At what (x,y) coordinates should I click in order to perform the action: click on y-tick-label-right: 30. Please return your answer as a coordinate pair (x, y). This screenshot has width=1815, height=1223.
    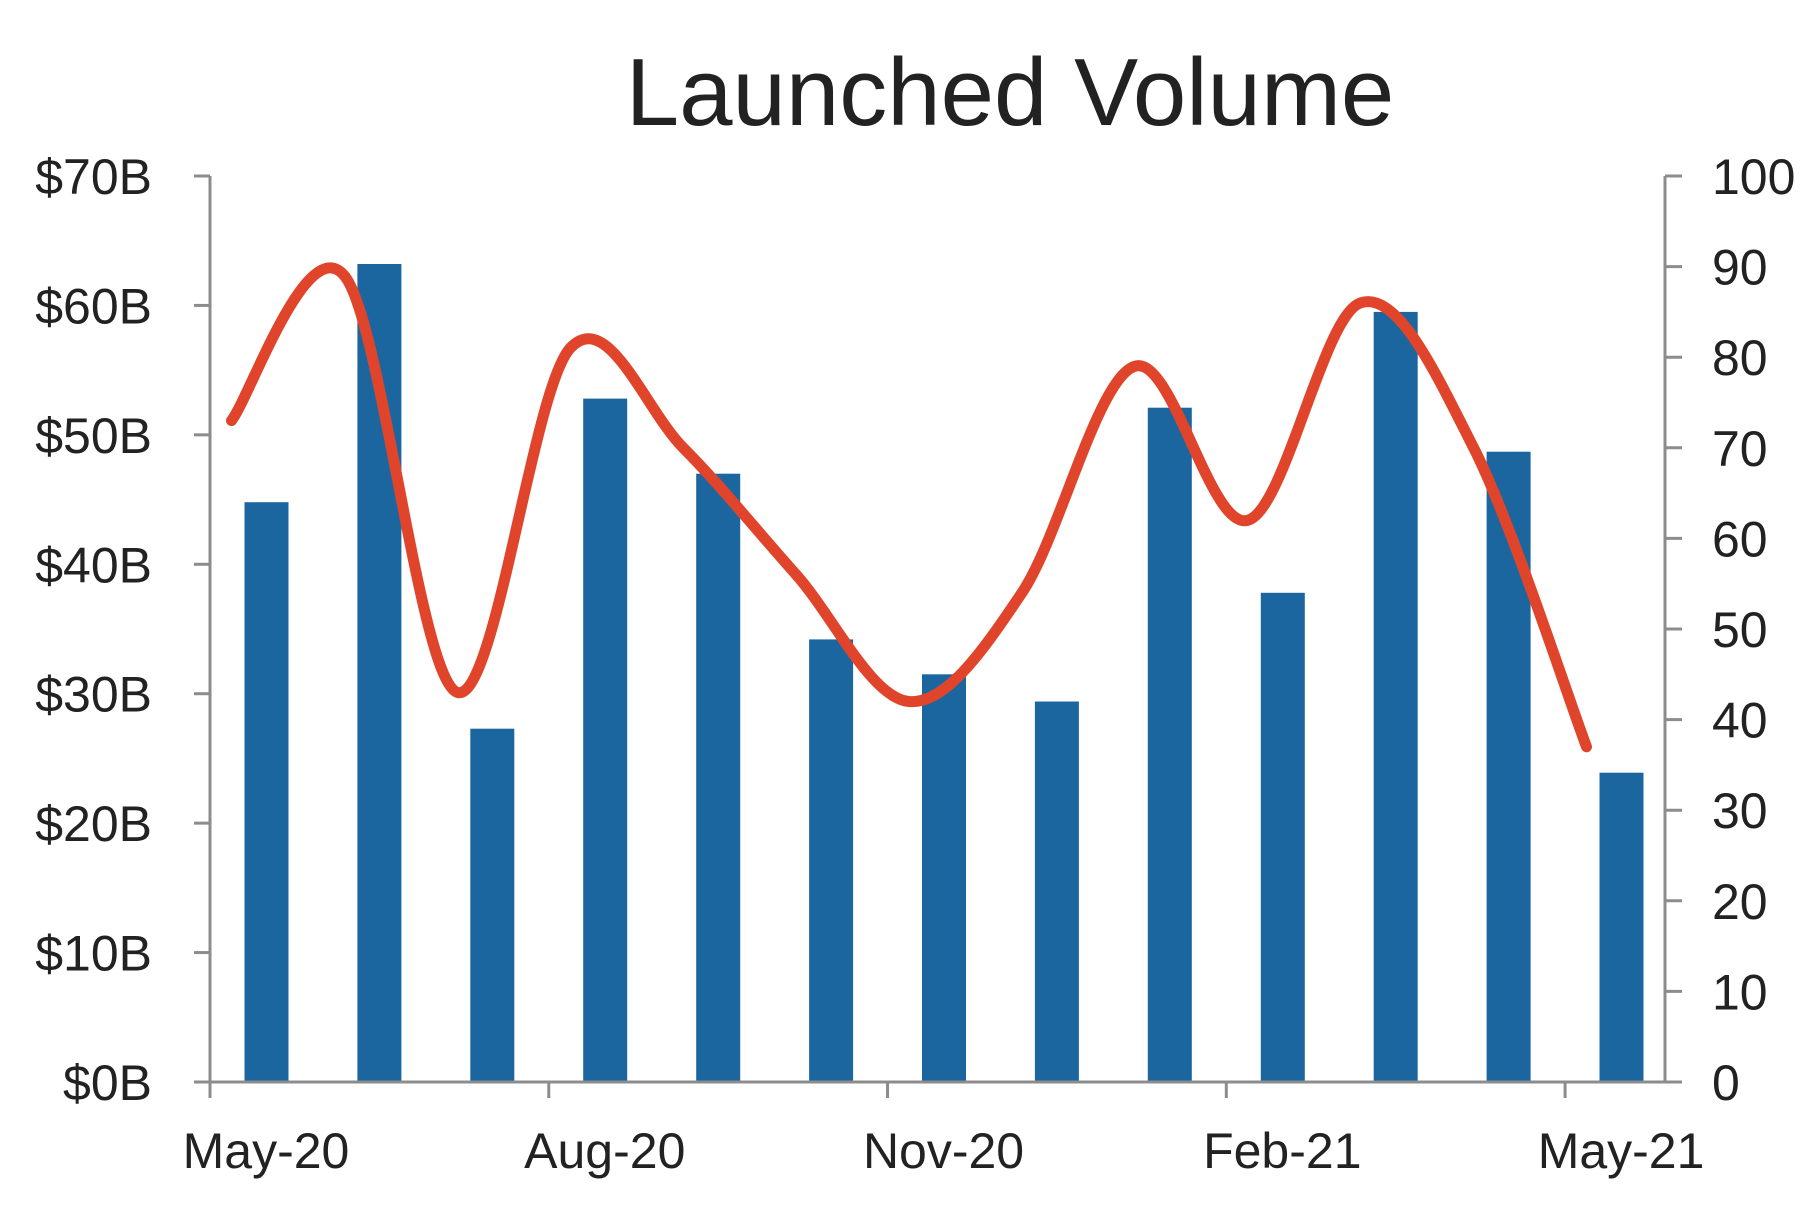
    Looking at the image, I should click on (1740, 811).